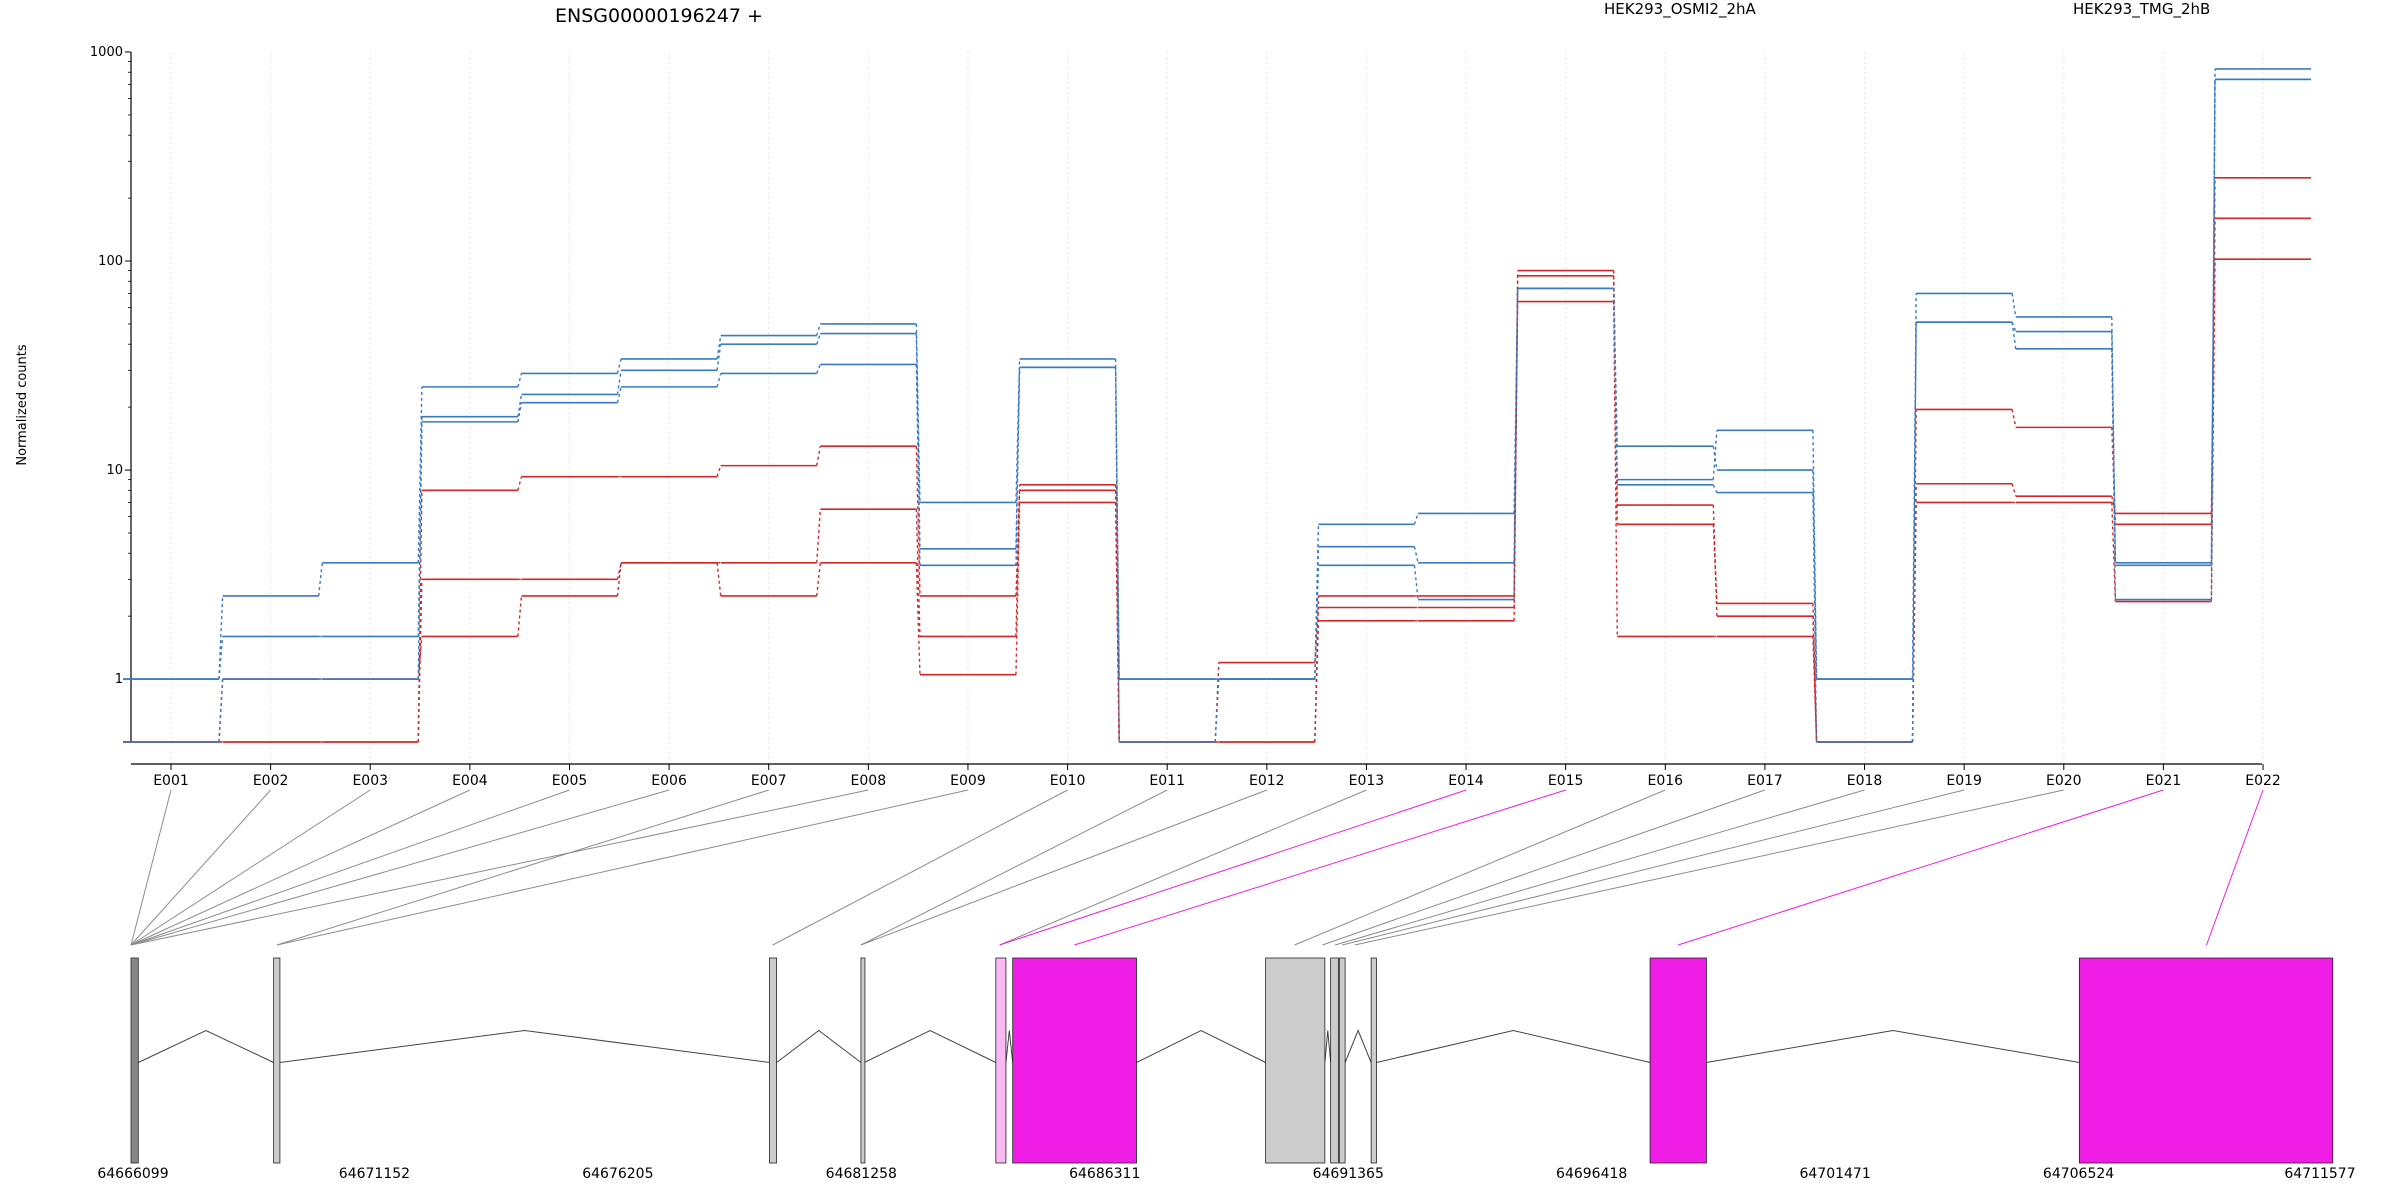 This screenshot has width=2400, height=1200. I want to click on coord-label-64686311: 64686311, so click(1104, 1174).